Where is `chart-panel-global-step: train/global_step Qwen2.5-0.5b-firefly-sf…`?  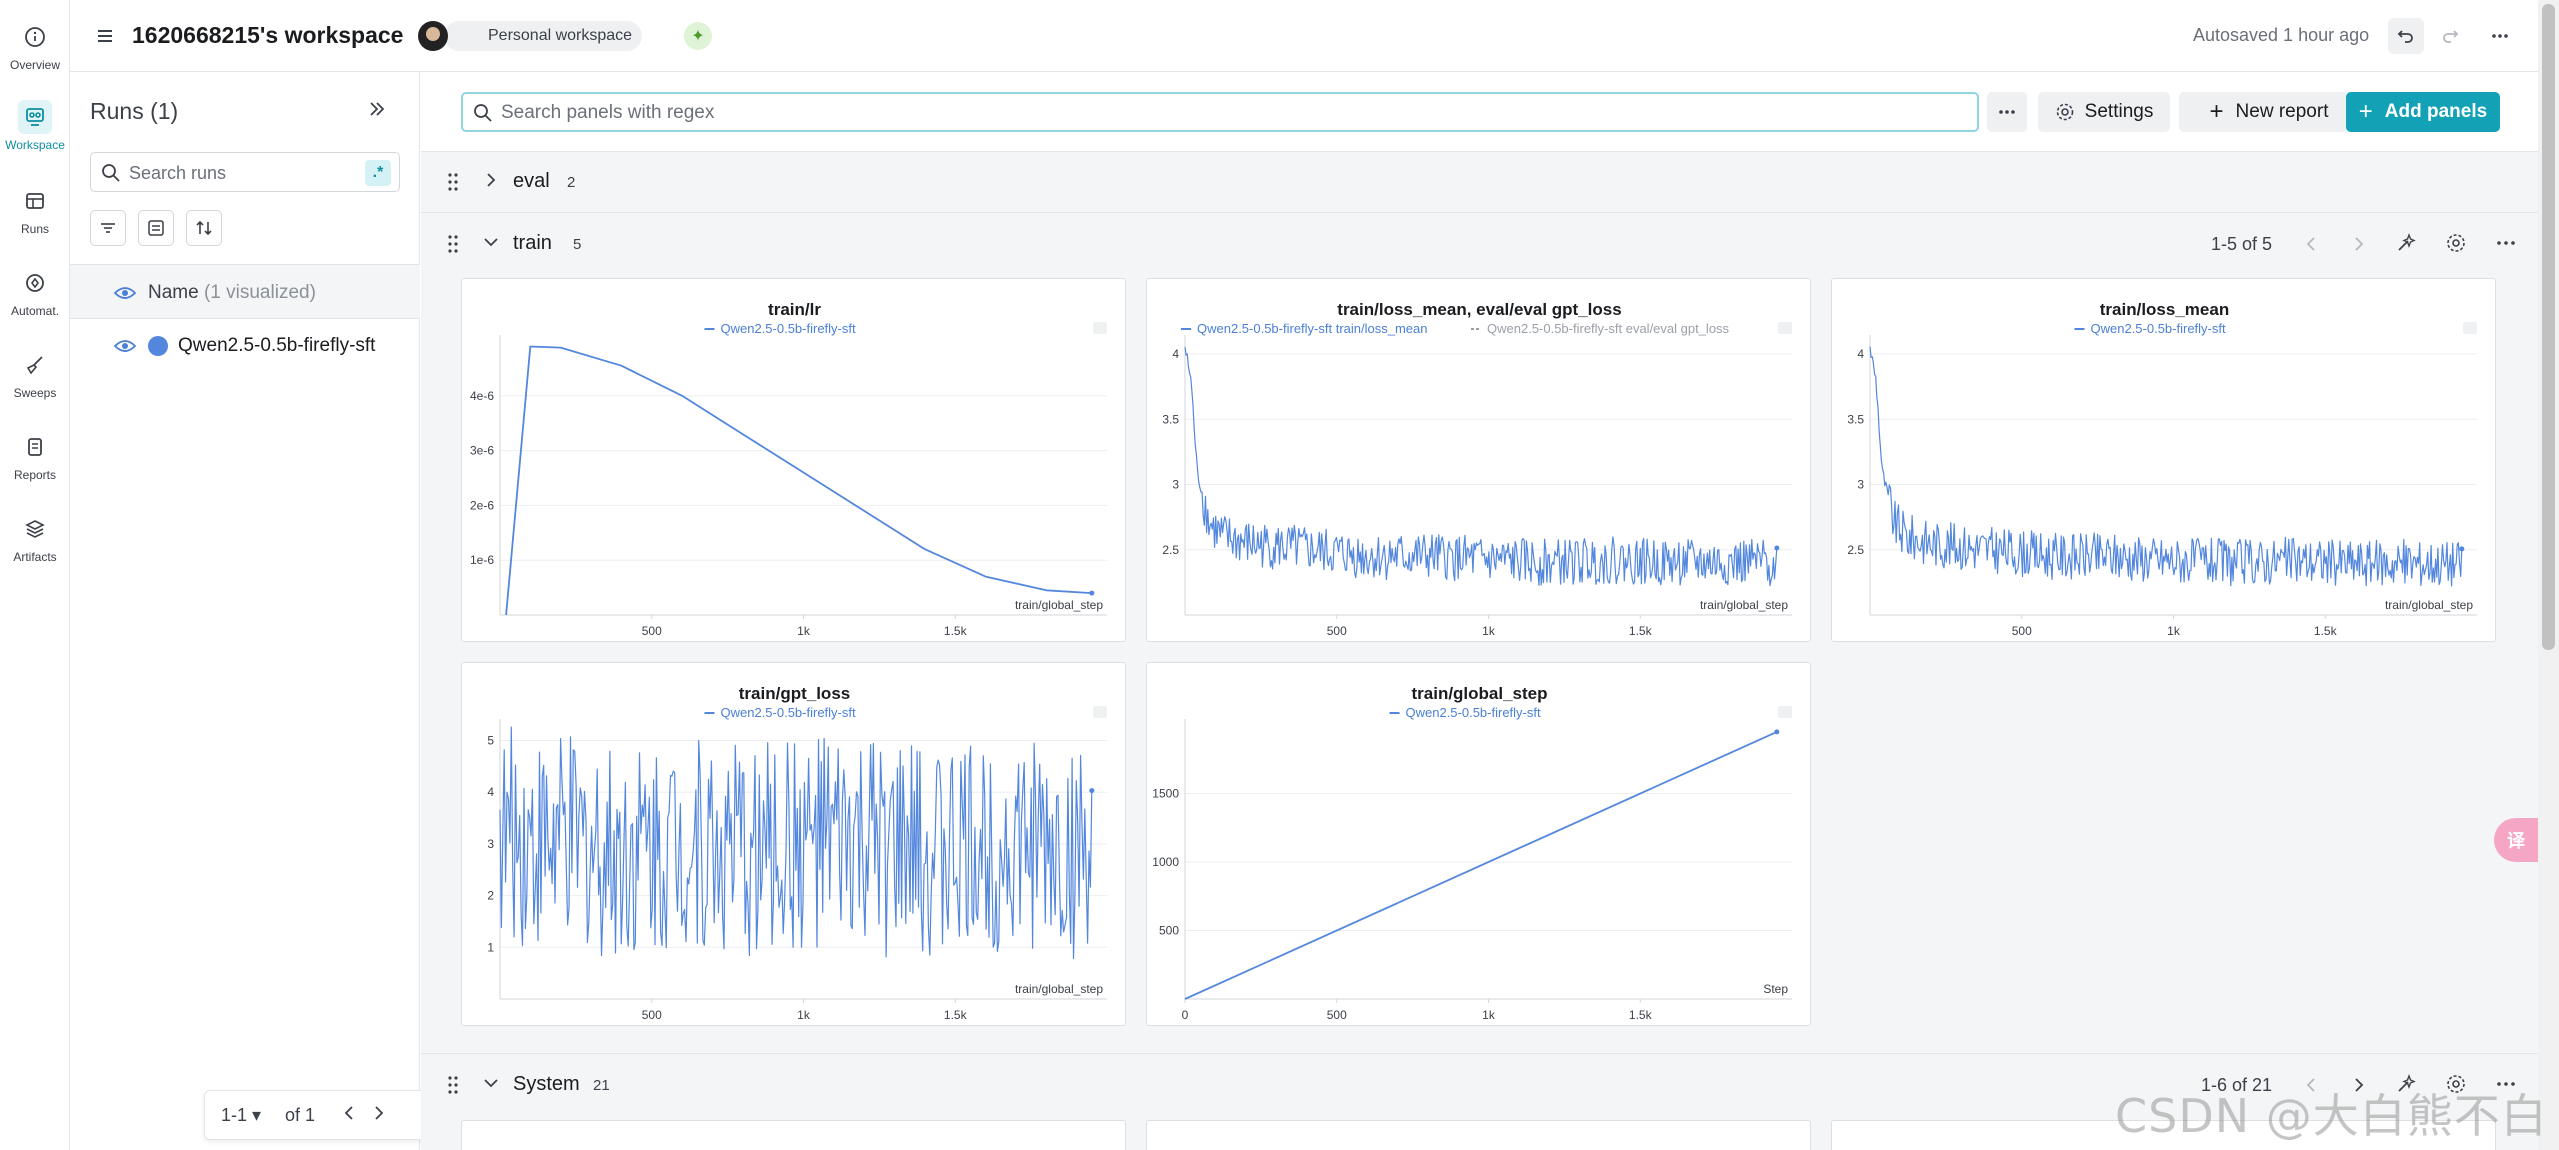
chart-panel-global-step: train/global_step Qwen2.5-0.5b-firefly-sf… is located at coordinates (1478, 844).